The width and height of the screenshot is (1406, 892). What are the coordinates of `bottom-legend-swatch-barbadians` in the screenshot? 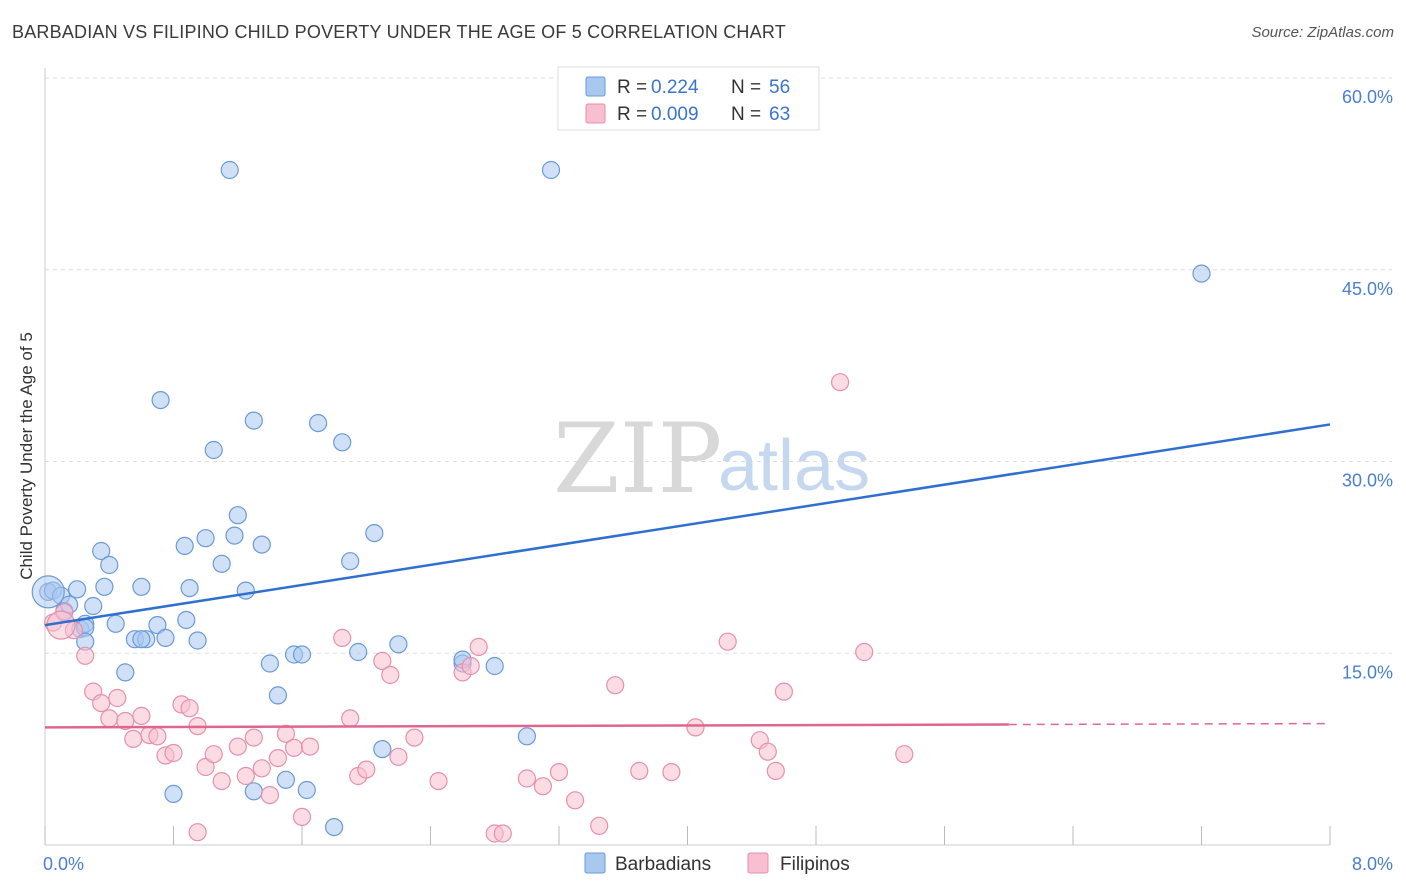 It's located at (595, 863).